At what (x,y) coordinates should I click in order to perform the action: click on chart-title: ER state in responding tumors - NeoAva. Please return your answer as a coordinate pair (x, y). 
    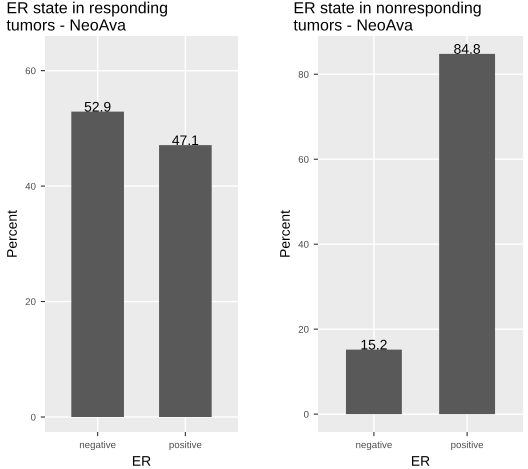
    Looking at the image, I should click on (86, 16).